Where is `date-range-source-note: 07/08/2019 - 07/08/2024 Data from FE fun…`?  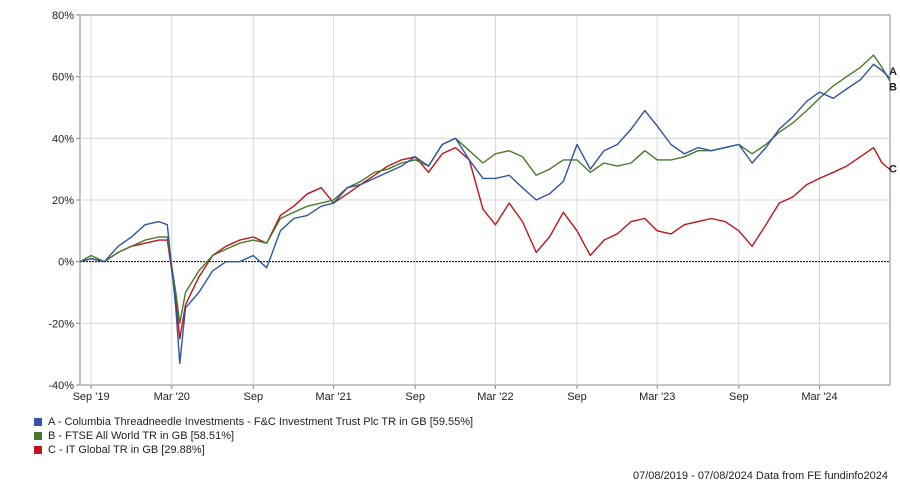 date-range-source-note: 07/08/2019 - 07/08/2024 Data from FE fun… is located at coordinates (760, 476).